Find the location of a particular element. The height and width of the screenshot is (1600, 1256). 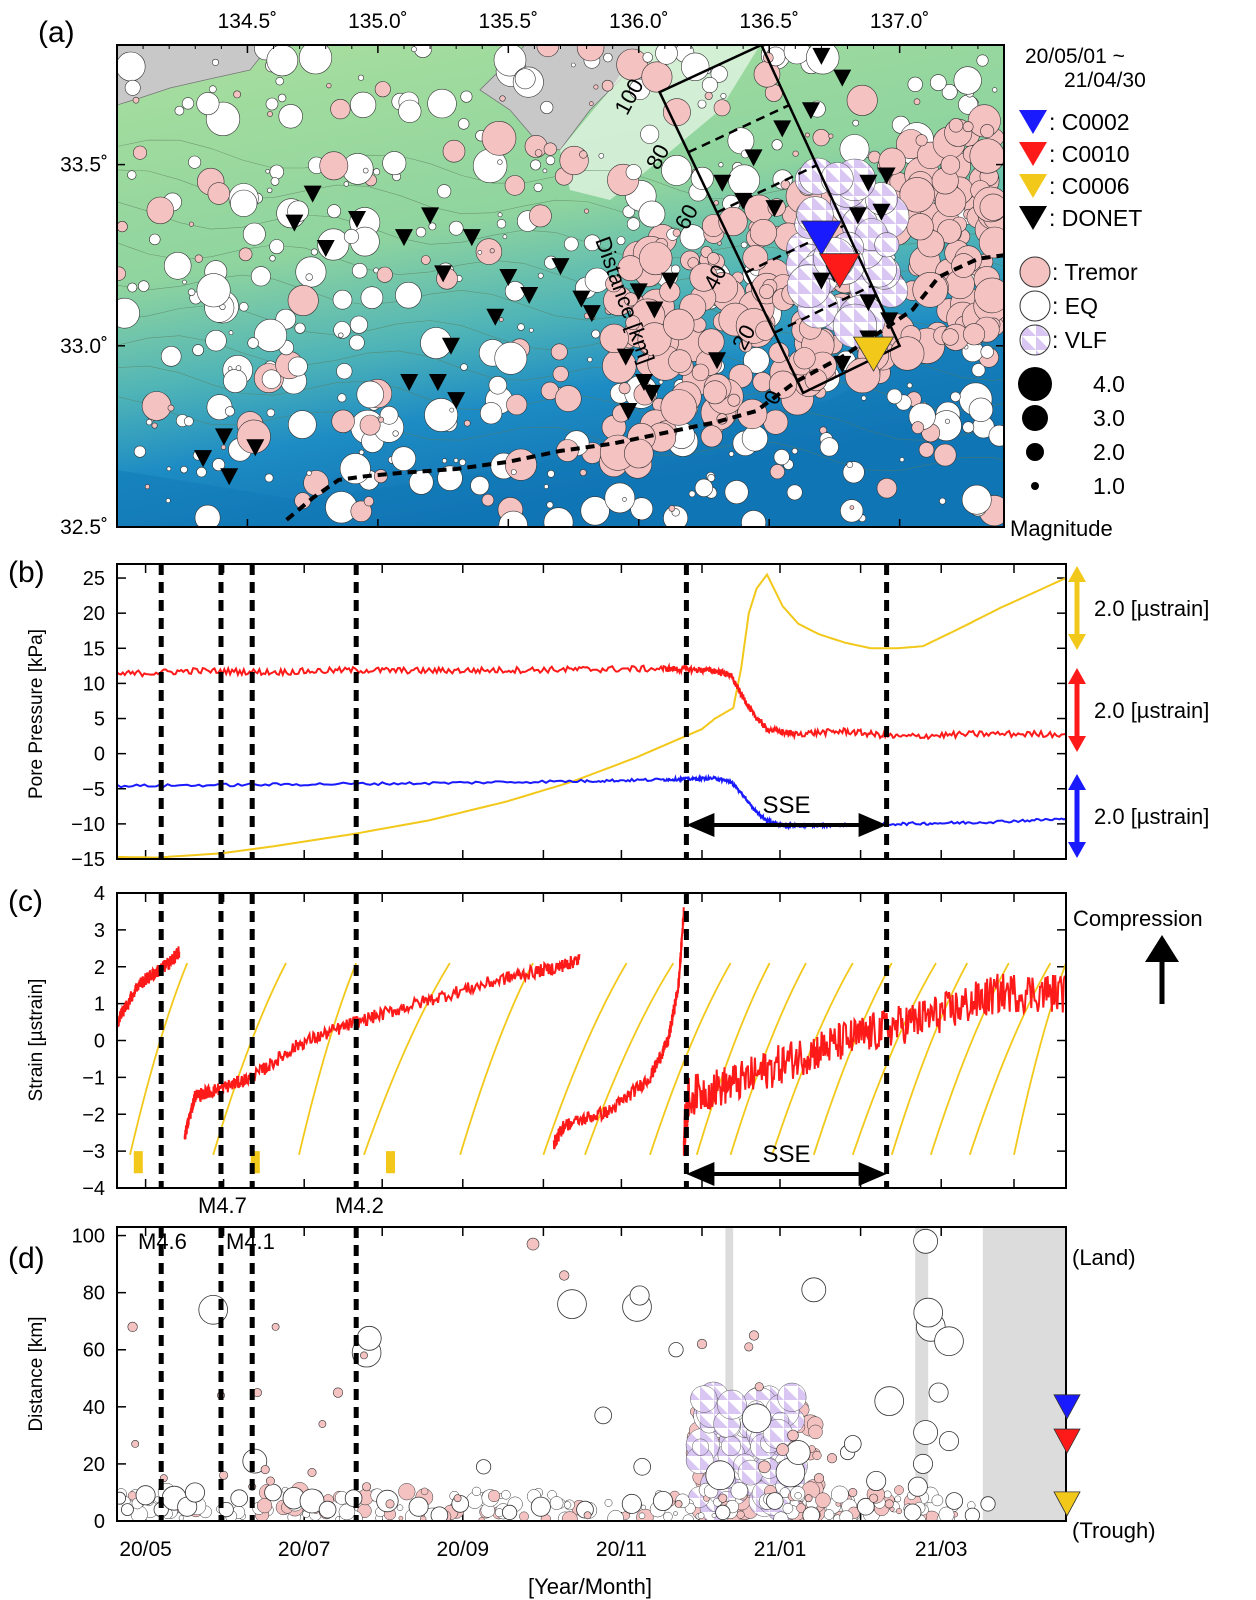

yellow-strain-block is located at coordinates (138, 1162).